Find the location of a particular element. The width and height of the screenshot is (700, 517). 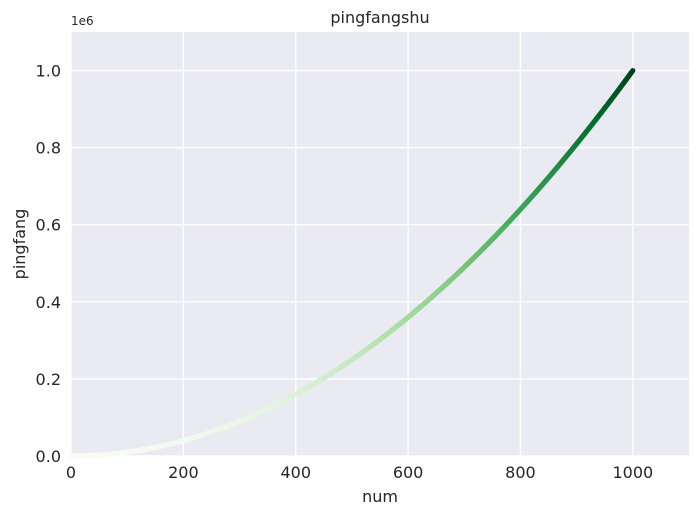

x-tick-label: 0 is located at coordinates (71, 472).